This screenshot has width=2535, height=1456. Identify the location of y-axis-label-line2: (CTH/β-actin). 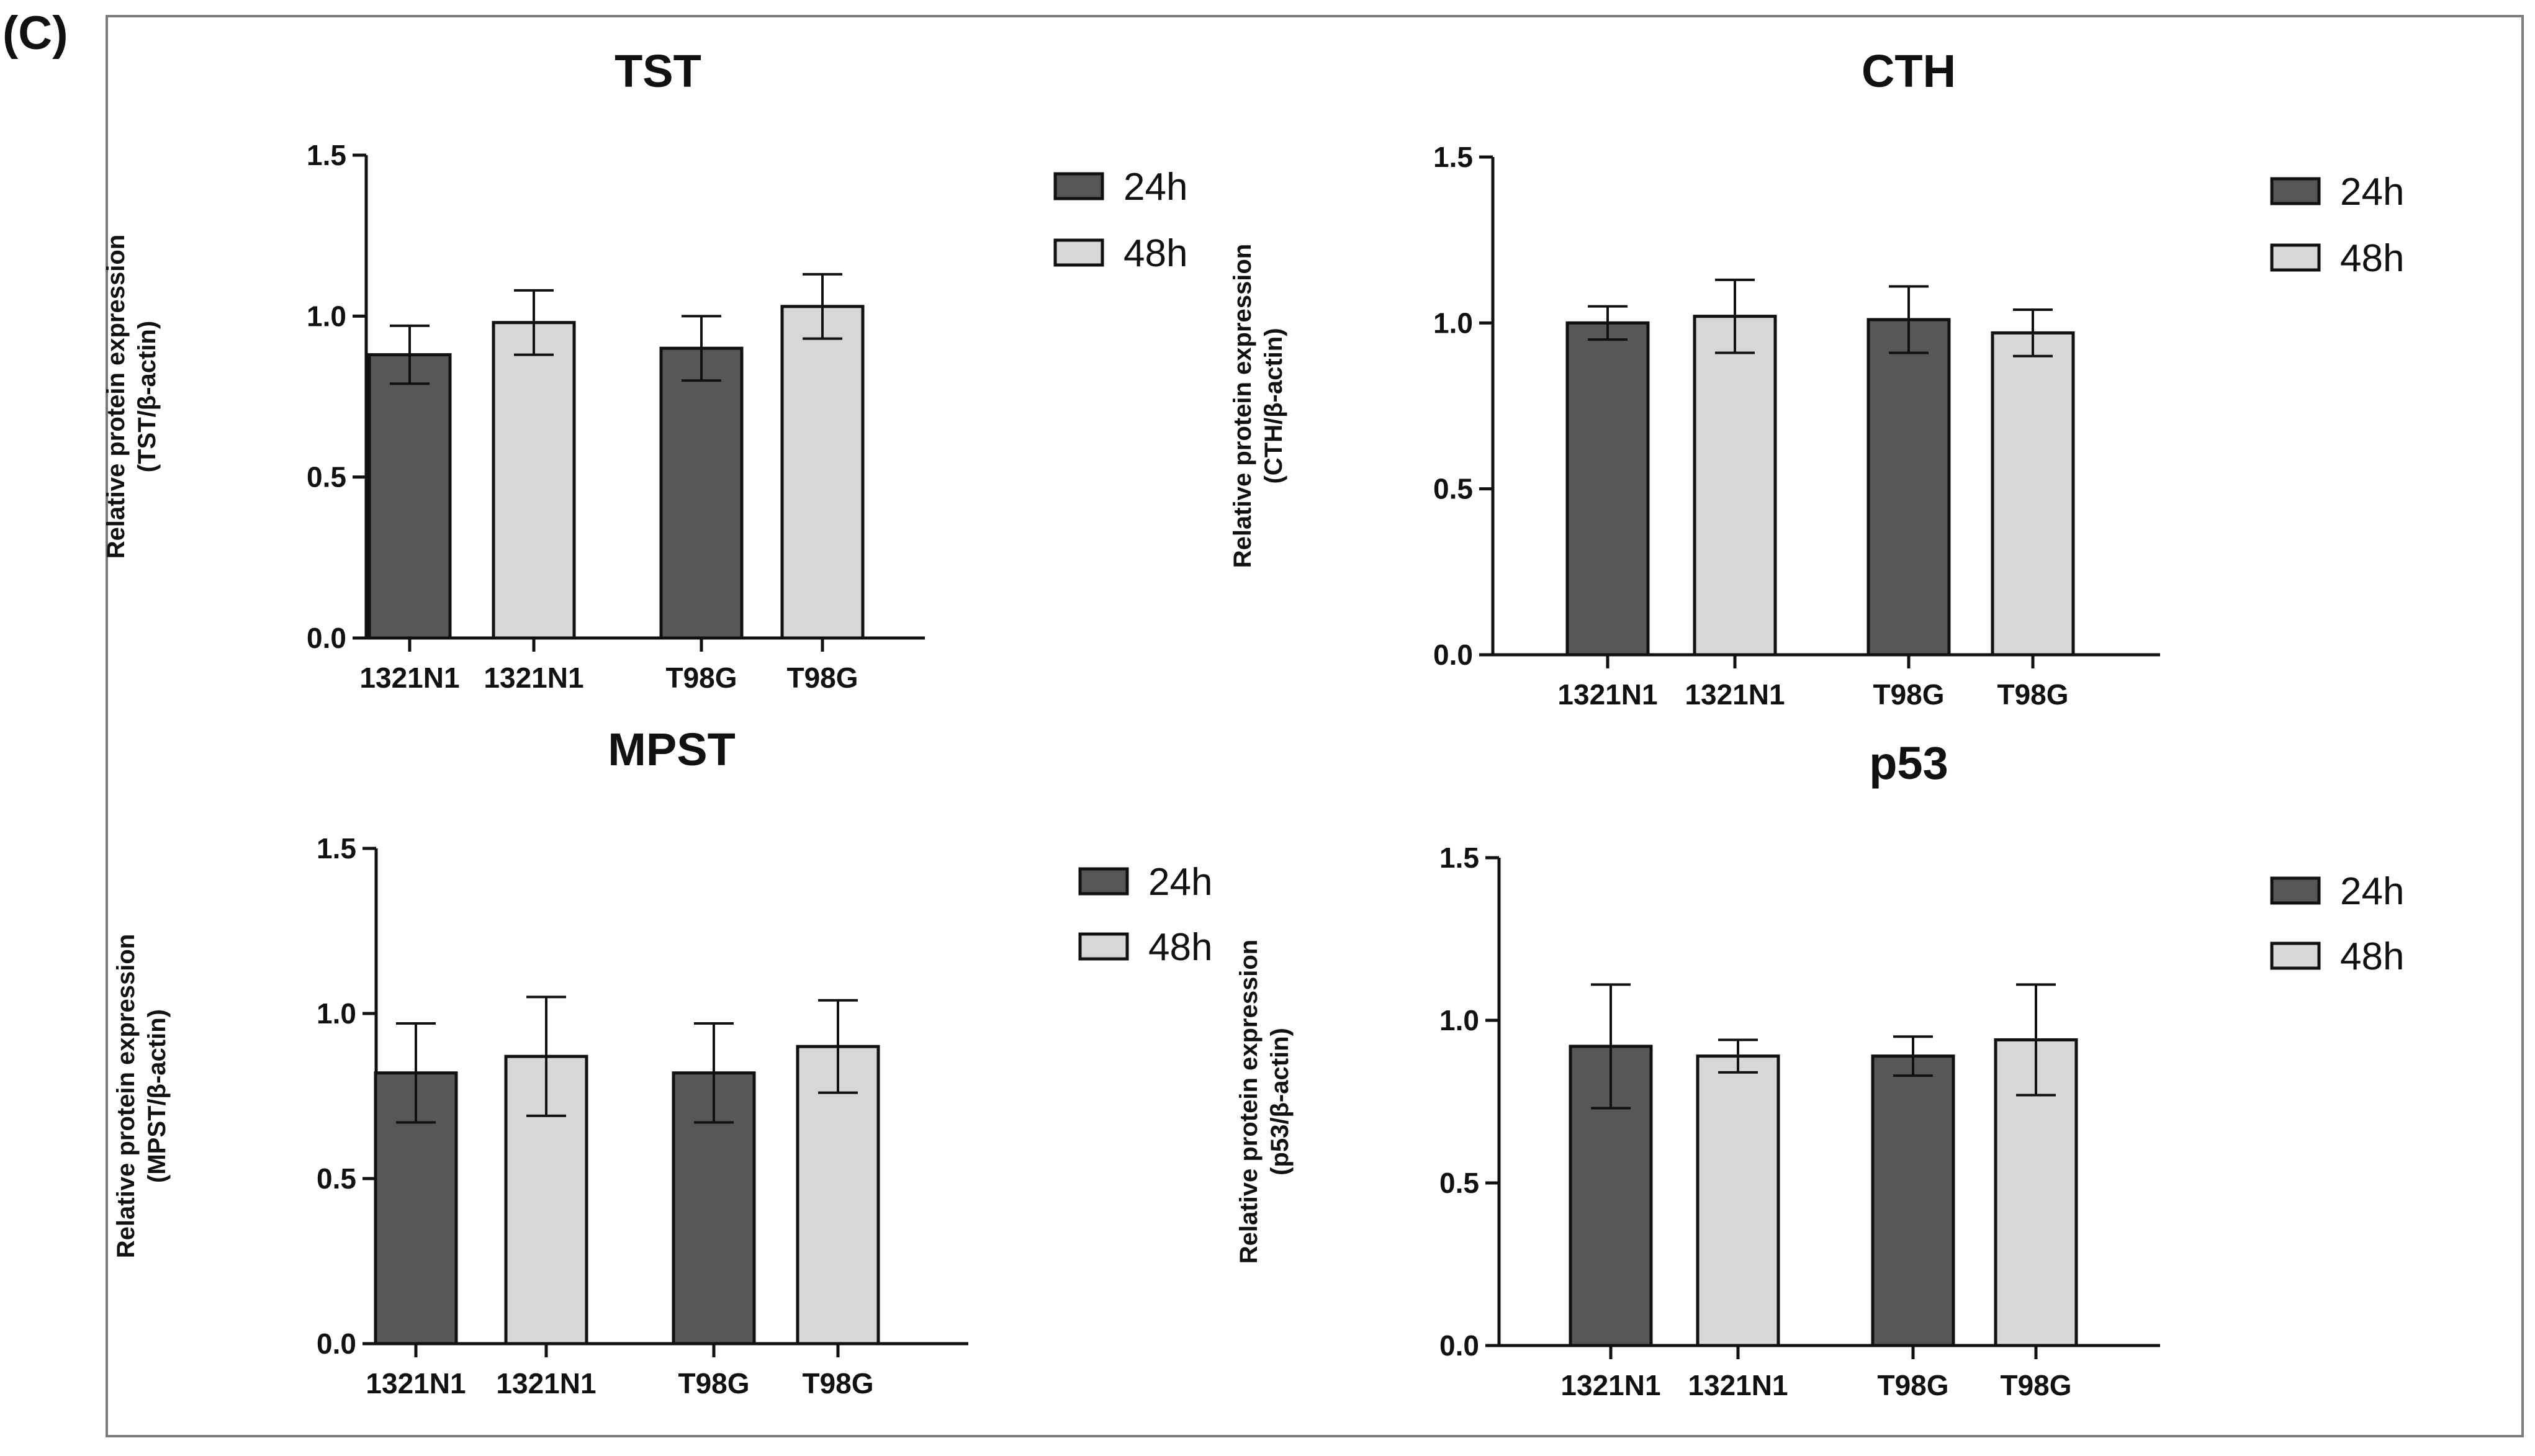
(1274, 405).